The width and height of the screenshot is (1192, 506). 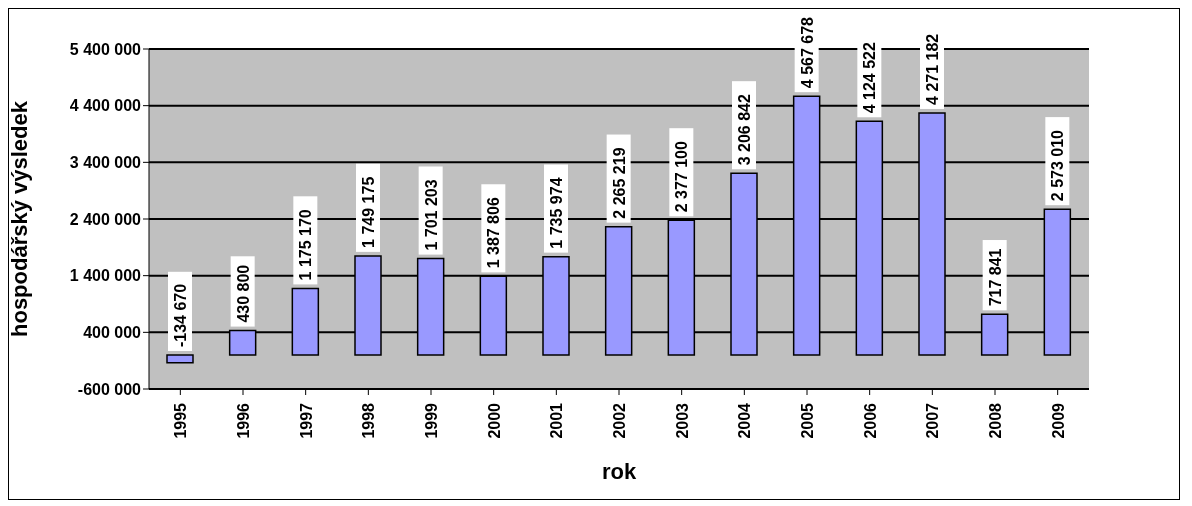 I want to click on x-tick-label: 1999, so click(x=431, y=420).